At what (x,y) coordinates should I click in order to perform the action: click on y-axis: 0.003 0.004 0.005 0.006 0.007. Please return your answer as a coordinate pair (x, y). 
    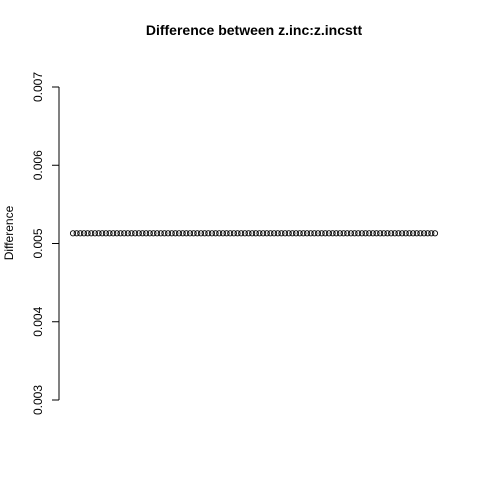
    Looking at the image, I should click on (45, 243).